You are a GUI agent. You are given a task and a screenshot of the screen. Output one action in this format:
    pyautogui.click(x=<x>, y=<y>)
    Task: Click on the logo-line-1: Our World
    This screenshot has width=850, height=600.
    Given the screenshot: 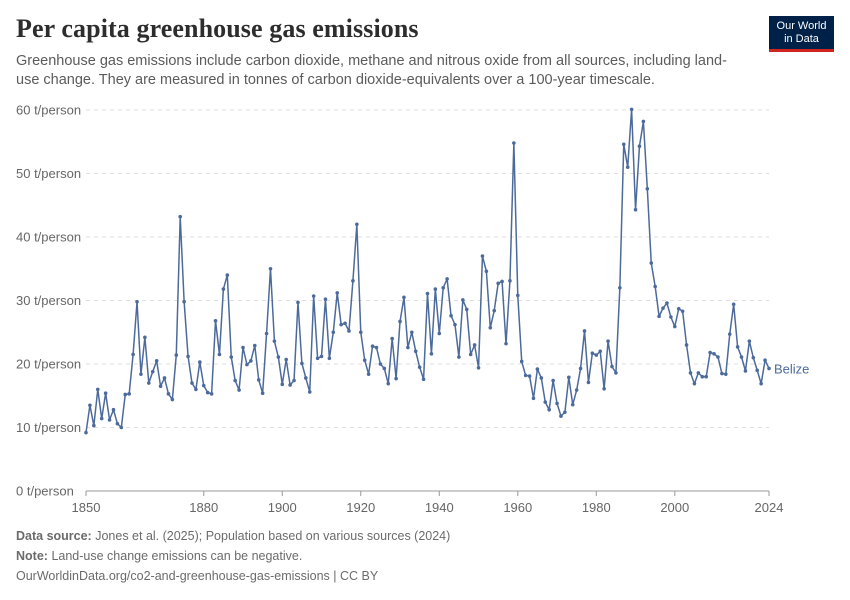 What is the action you would take?
    pyautogui.click(x=801, y=26)
    